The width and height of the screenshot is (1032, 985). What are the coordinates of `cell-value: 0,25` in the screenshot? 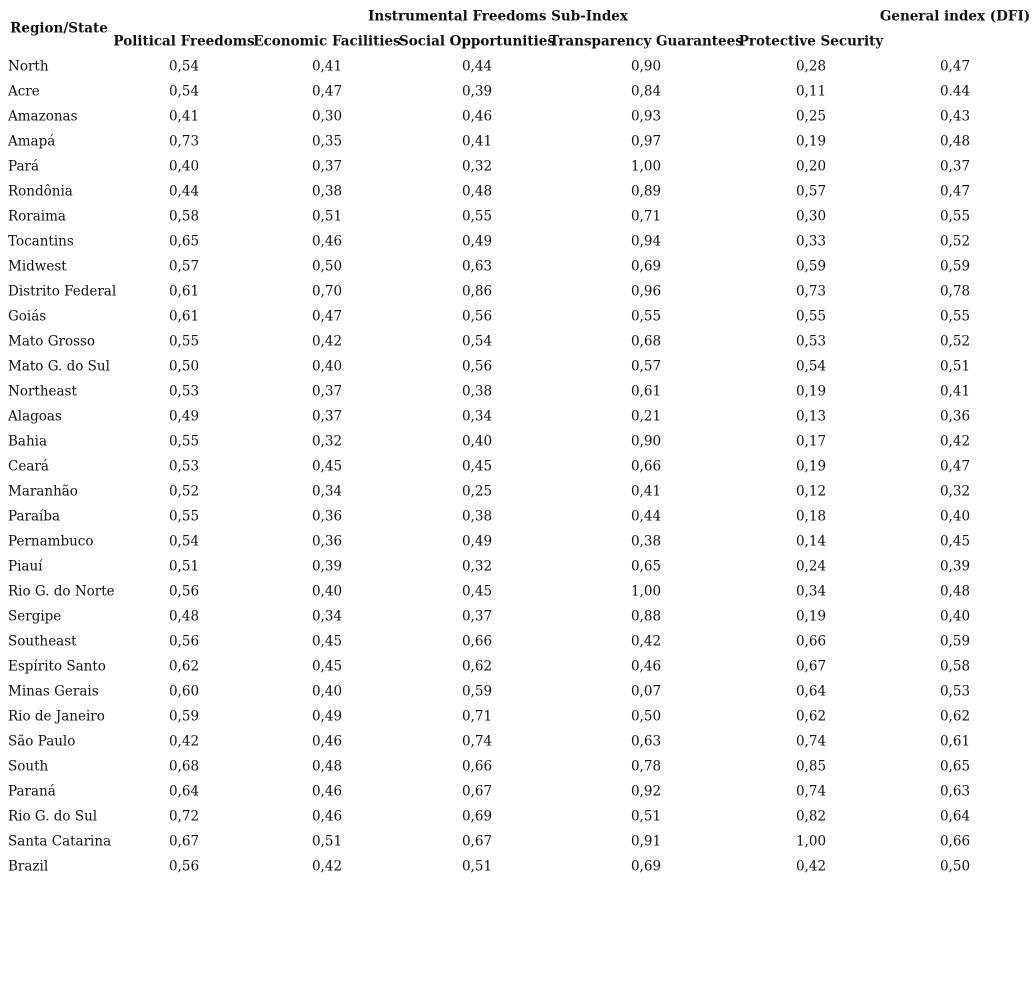 It's located at (811, 117).